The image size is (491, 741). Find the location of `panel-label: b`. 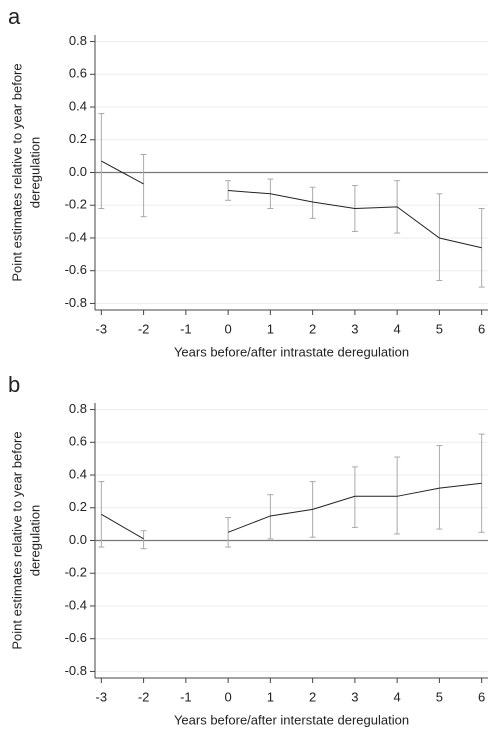

panel-label: b is located at coordinates (14, 384).